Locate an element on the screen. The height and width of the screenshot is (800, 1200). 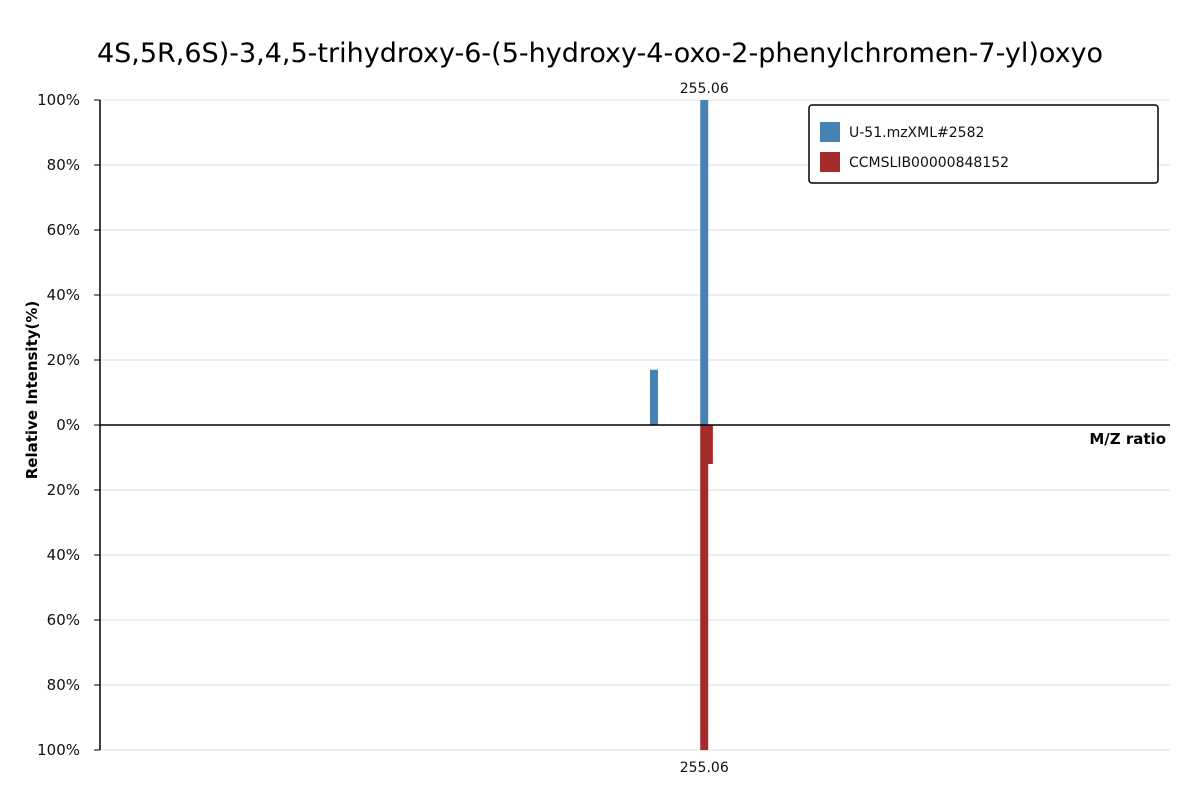
legend-label: CCMSLIB00000848152 is located at coordinates (929, 163).